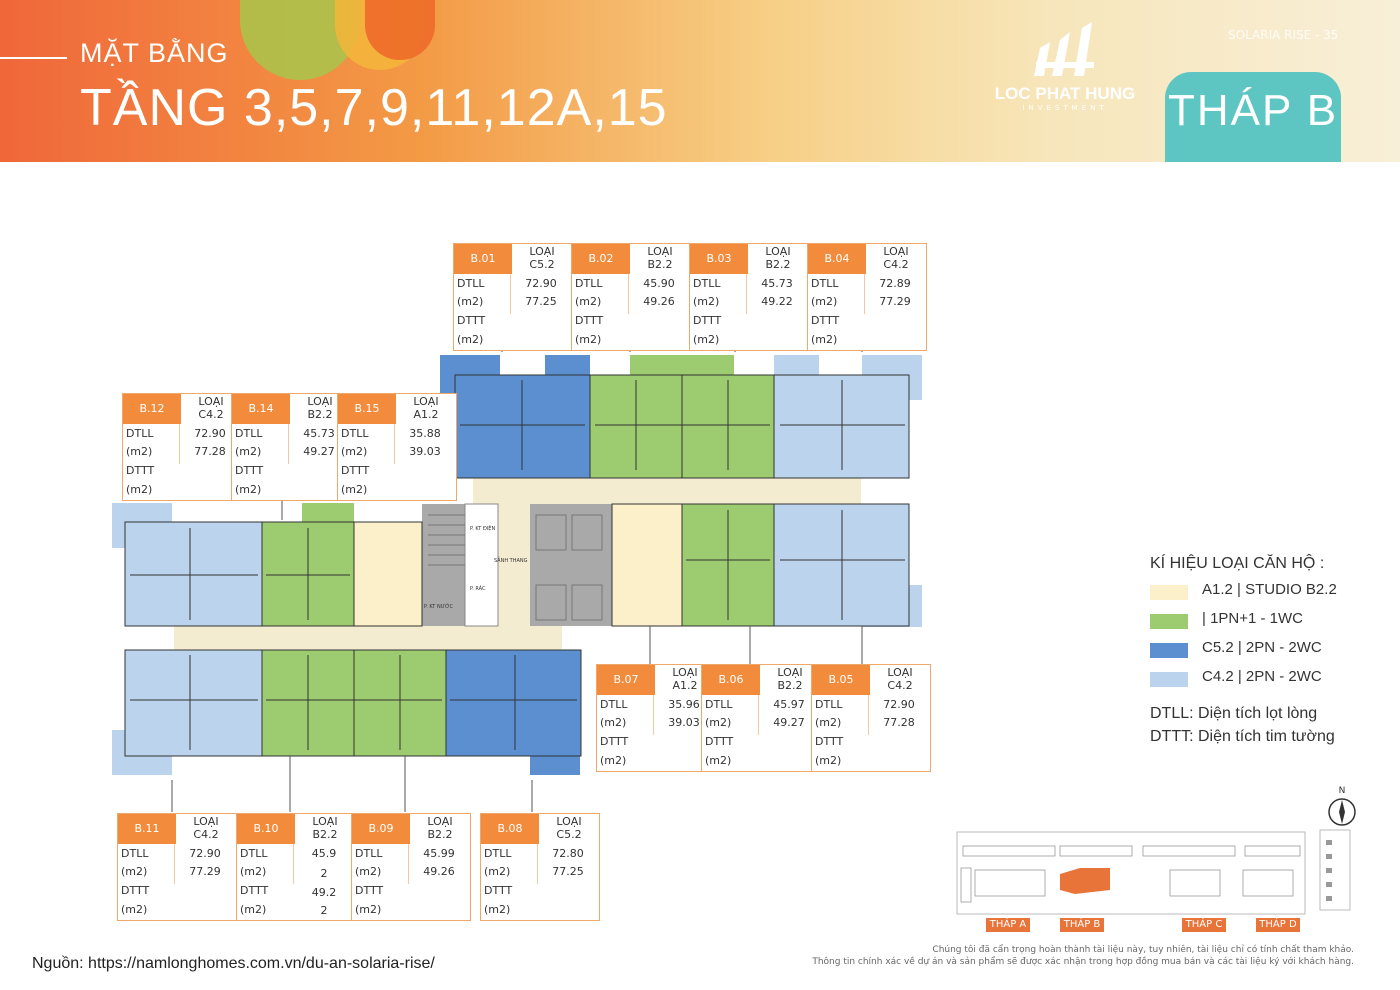 This screenshot has width=1400, height=990. Describe the element at coordinates (1278, 925) in the screenshot. I see `site-label-tower-d: THÁP D` at that location.